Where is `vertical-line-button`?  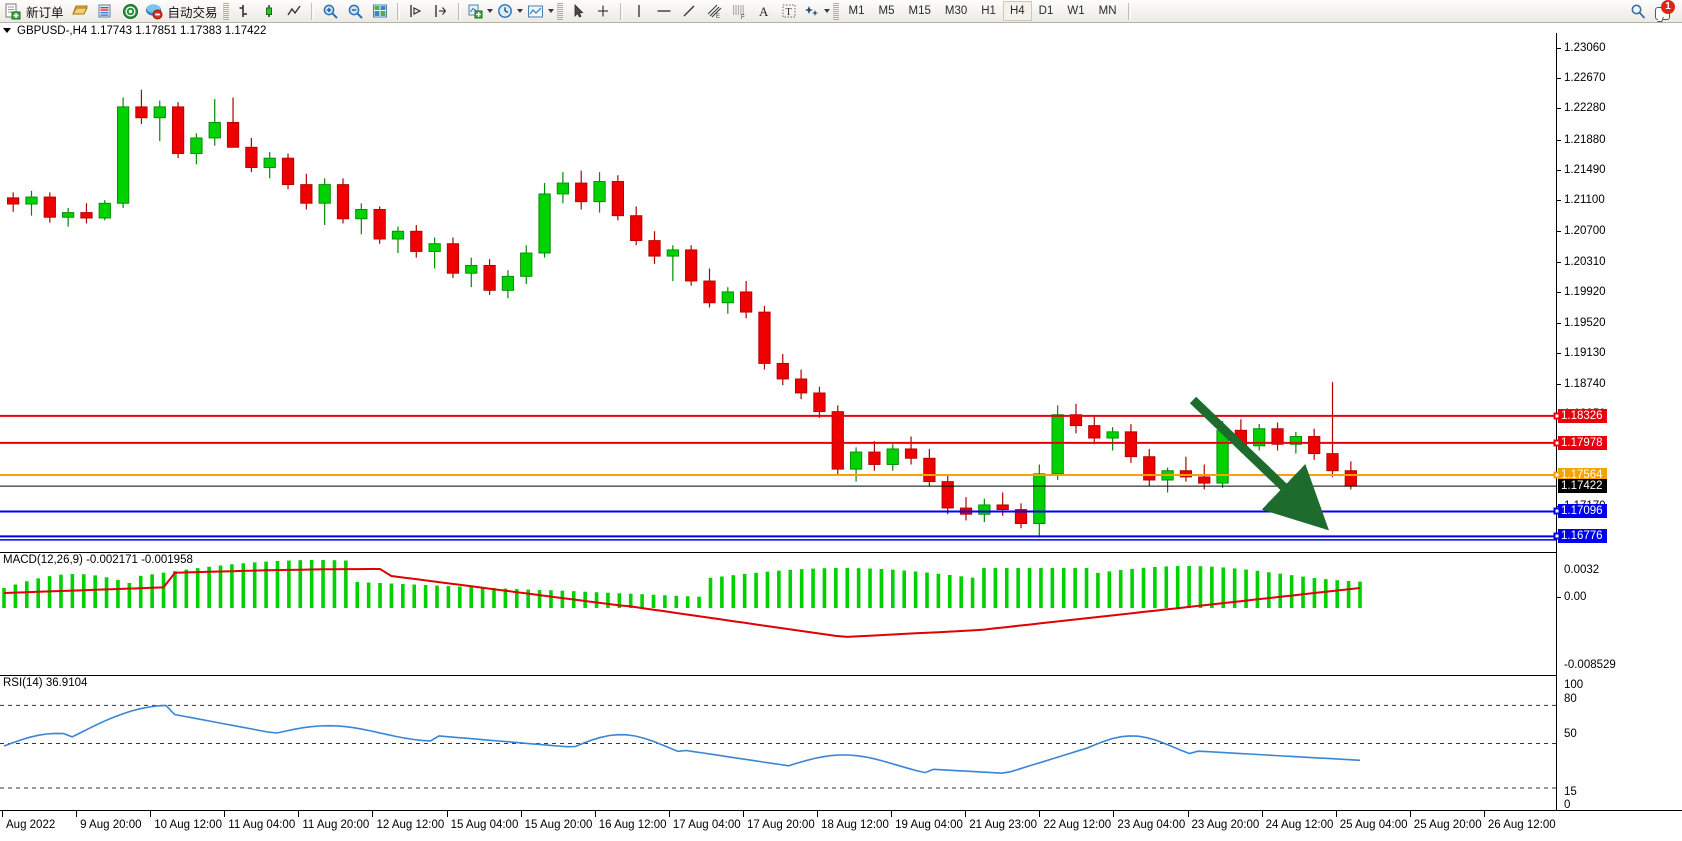
vertical-line-button is located at coordinates (639, 11).